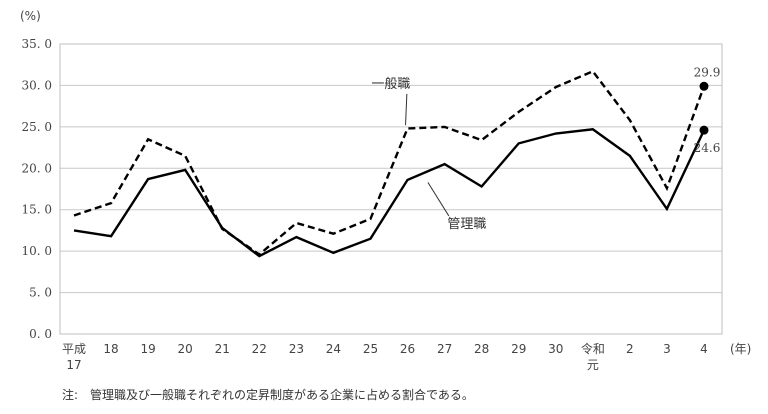  I want to click on y-tick-label: 10. 0, so click(36, 251).